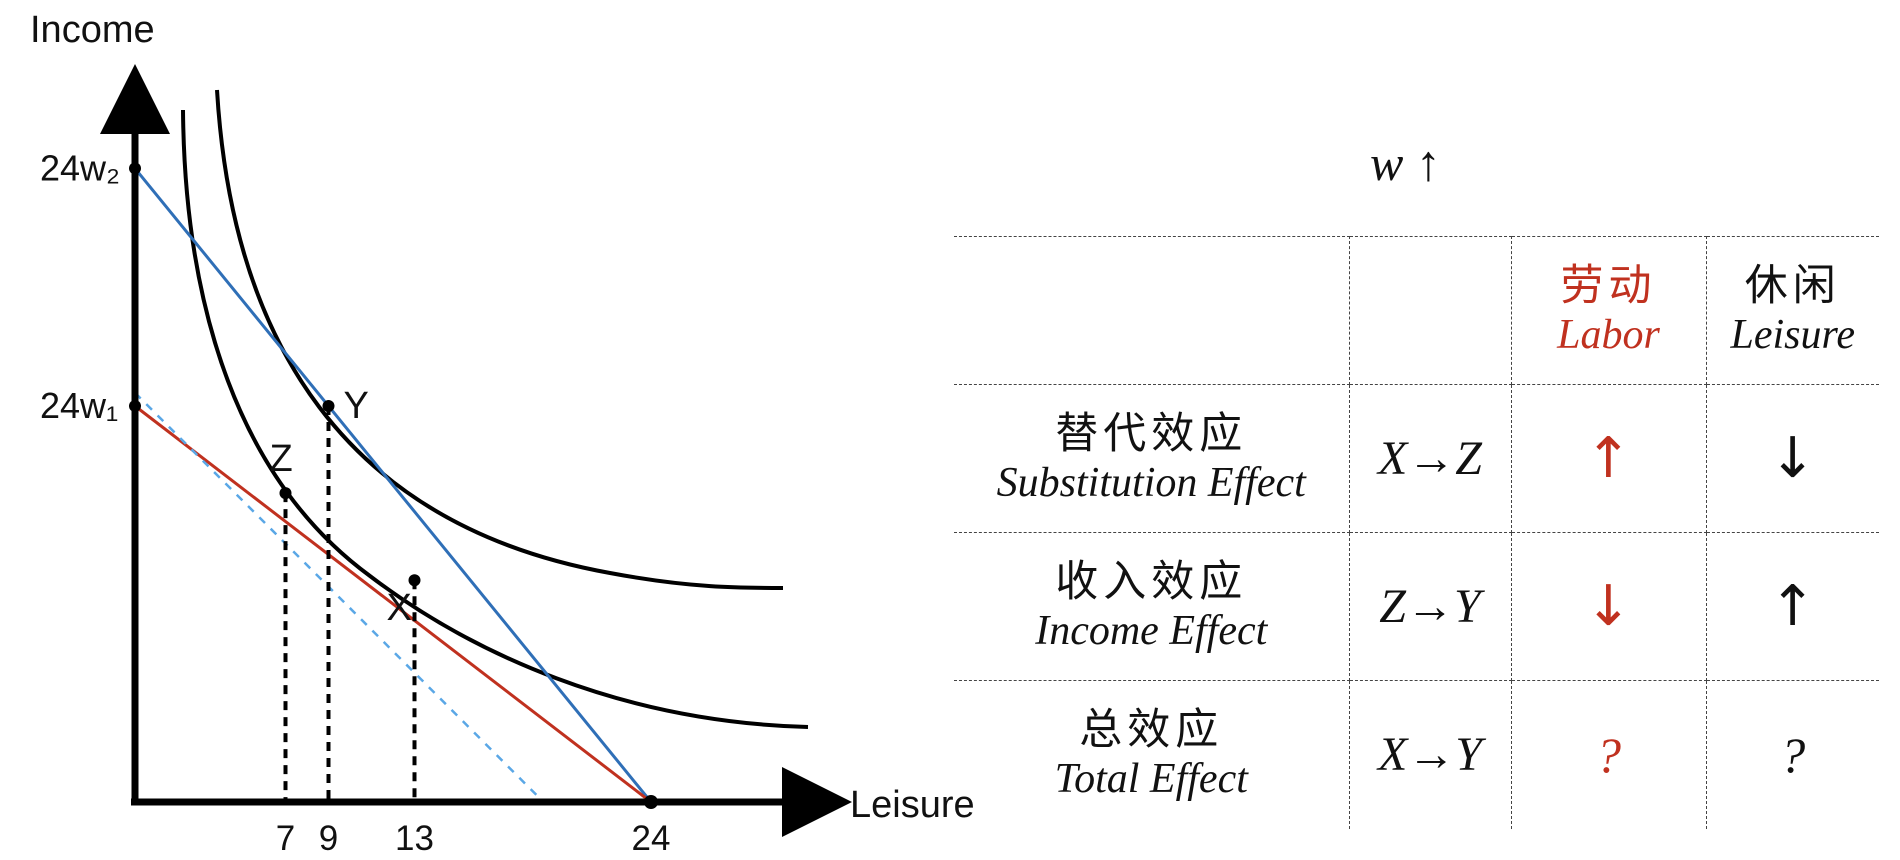  Describe the element at coordinates (1608, 458) in the screenshot. I see `labor-effect-arrow: ↑` at that location.